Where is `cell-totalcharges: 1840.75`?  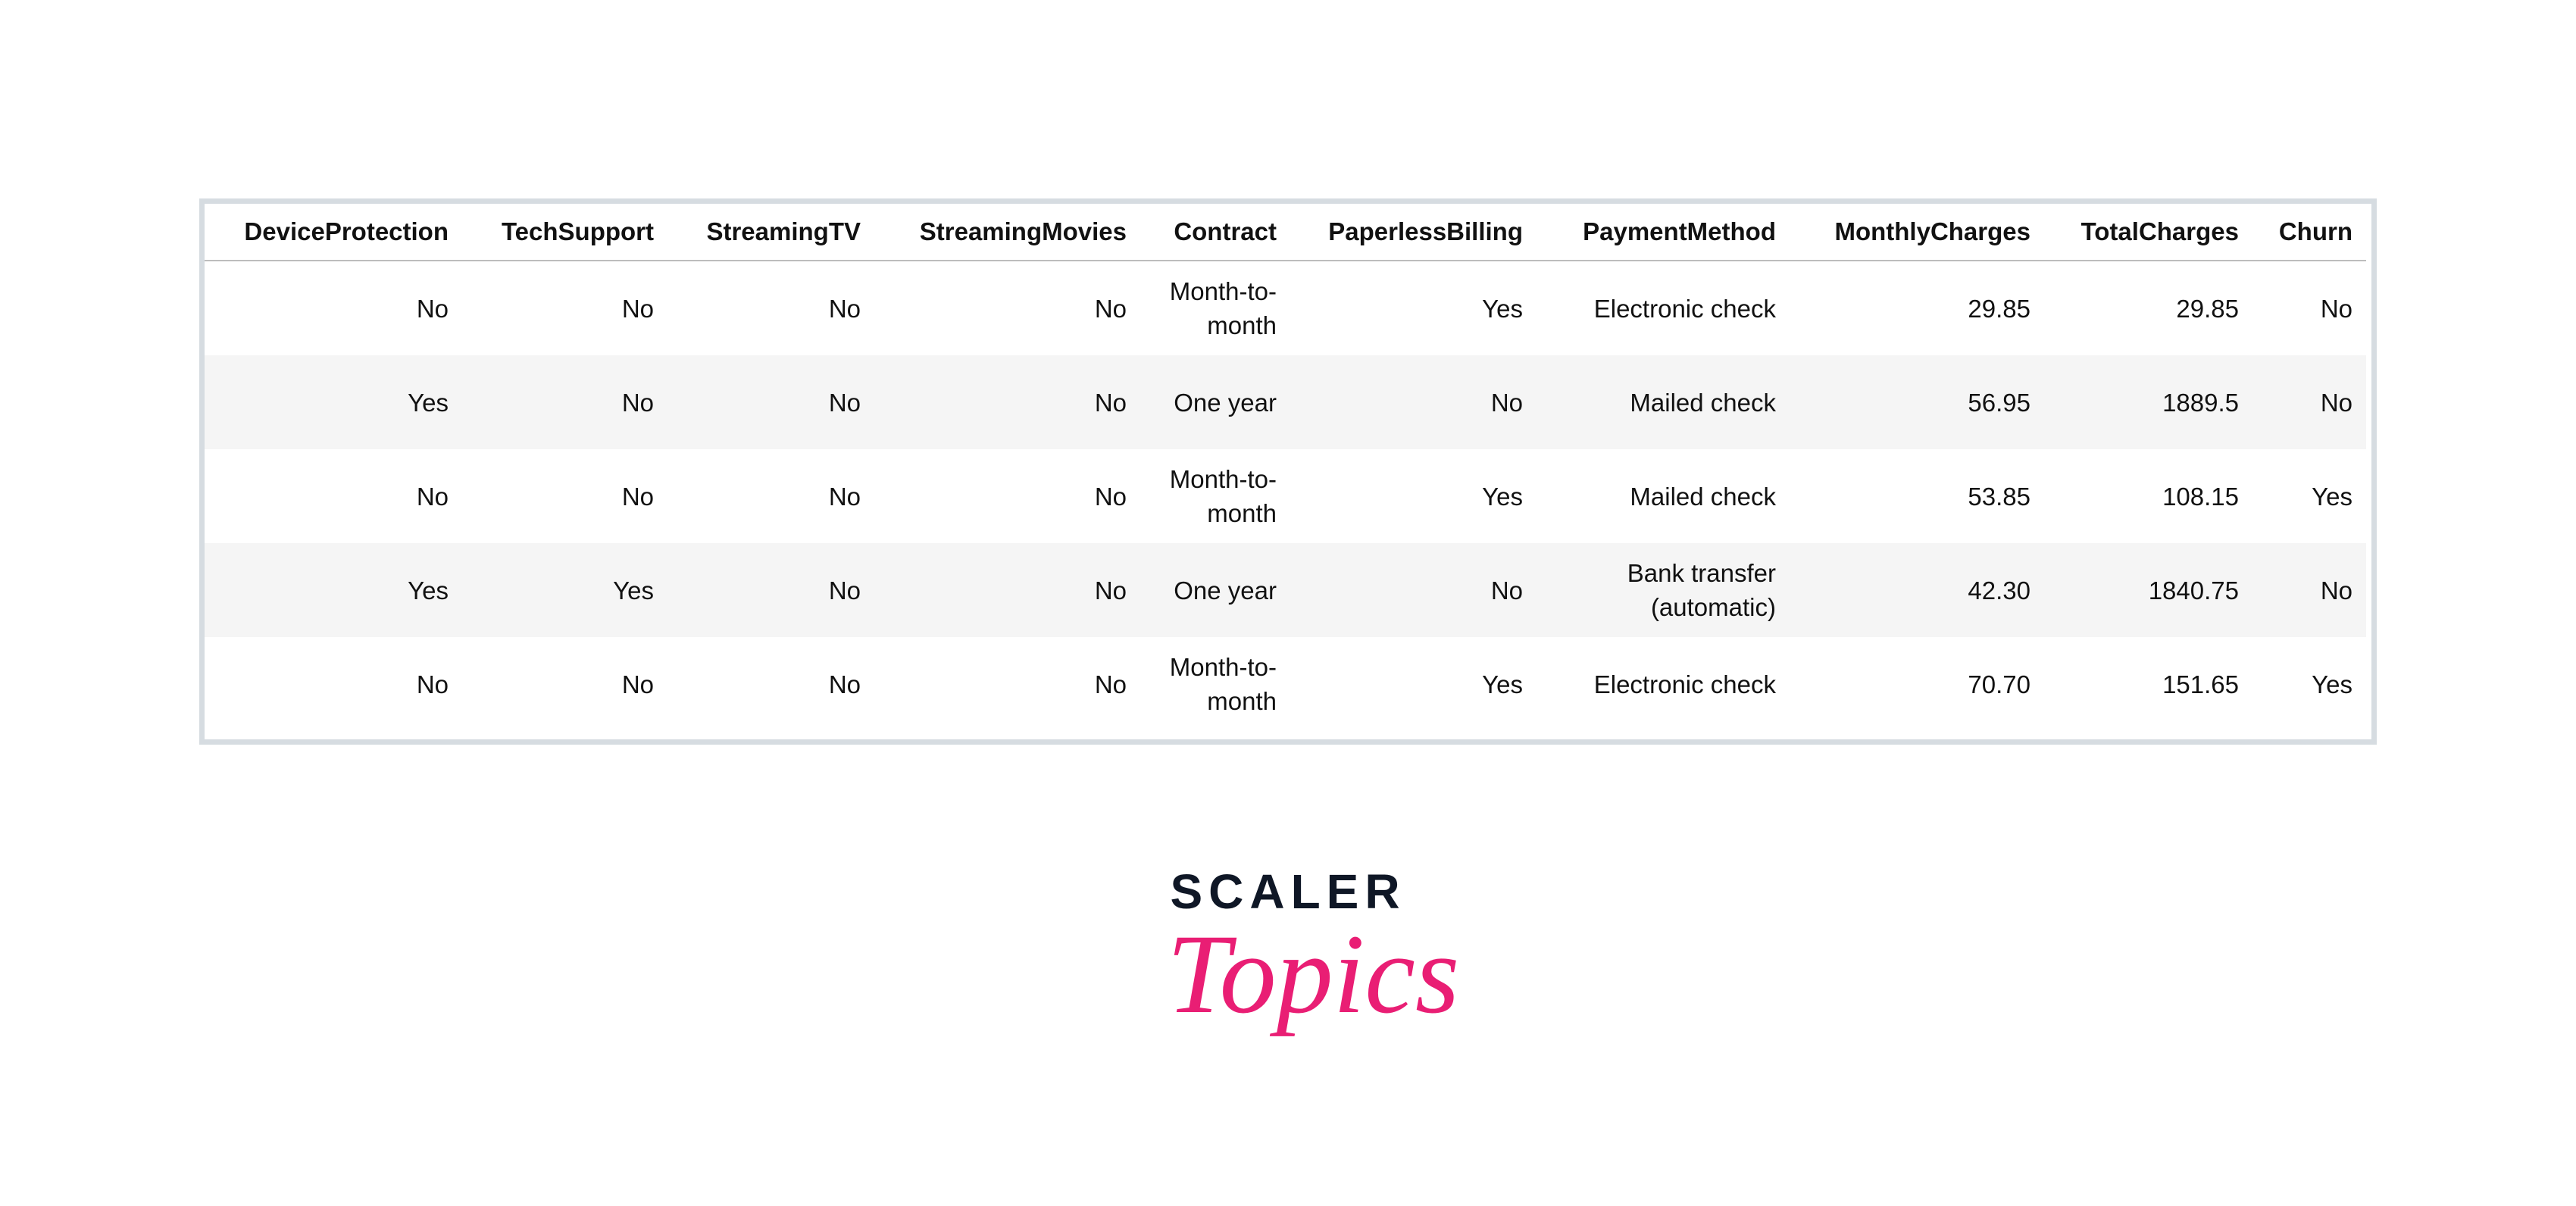 cell-totalcharges: 1840.75 is located at coordinates (2193, 590).